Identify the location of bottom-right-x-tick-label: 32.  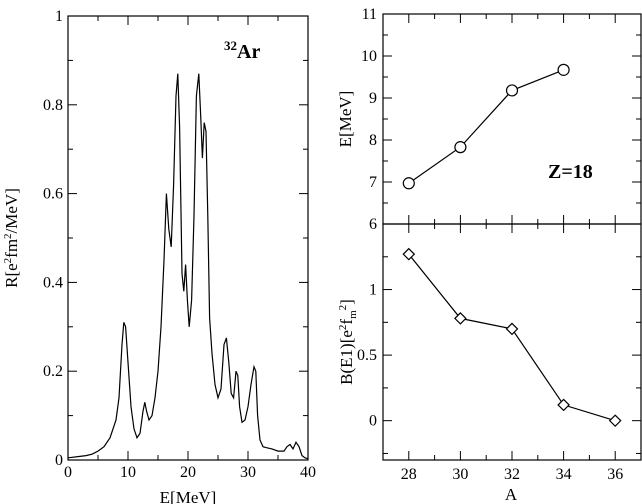
(512, 474).